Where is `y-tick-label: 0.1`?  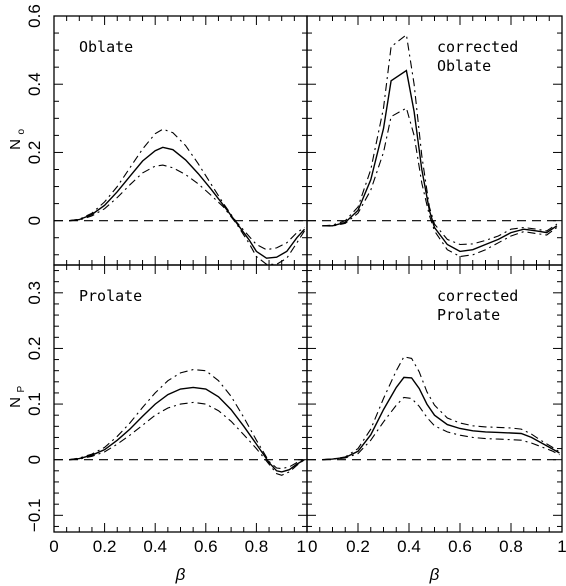 y-tick-label: 0.1 is located at coordinates (34, 404).